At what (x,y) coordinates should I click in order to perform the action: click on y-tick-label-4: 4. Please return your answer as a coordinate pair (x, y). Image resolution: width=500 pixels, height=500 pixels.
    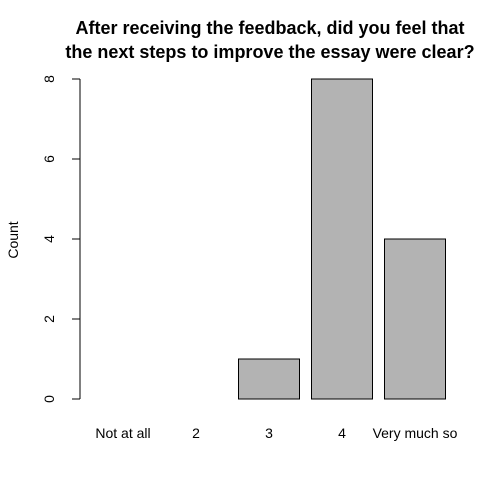
    Looking at the image, I should click on (49, 239).